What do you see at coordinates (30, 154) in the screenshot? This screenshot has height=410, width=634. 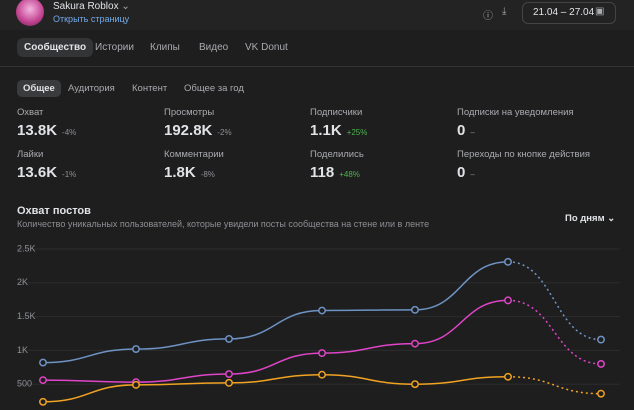 I see `stat-label: Лайки` at bounding box center [30, 154].